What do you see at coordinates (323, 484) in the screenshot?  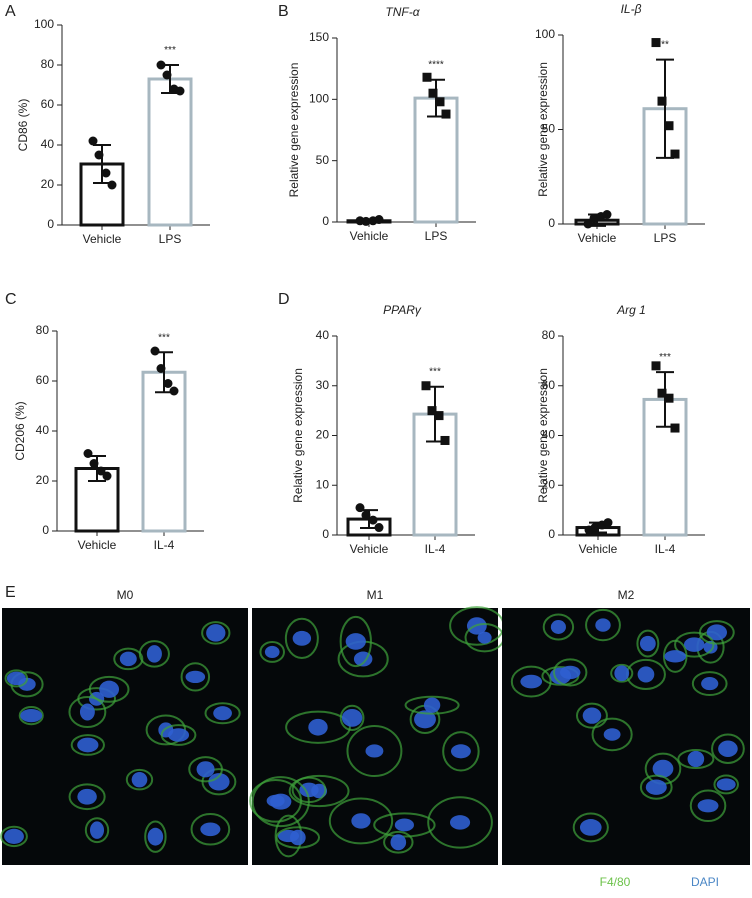 I see `y-tick-label: 10` at bounding box center [323, 484].